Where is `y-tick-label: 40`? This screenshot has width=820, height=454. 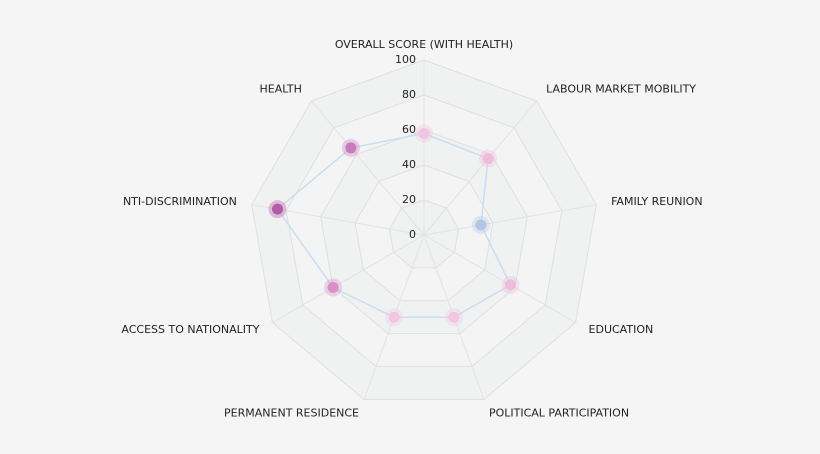 y-tick-label: 40 is located at coordinates (409, 164).